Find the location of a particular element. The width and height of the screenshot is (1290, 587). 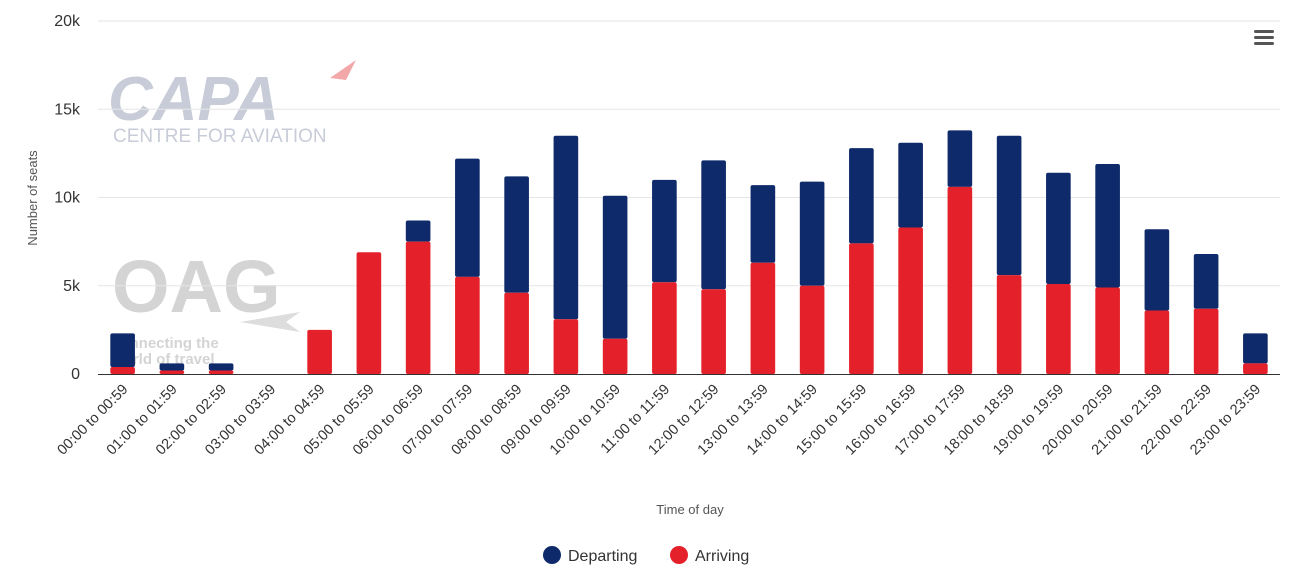

legend-item-departing: Departing is located at coordinates (590, 555).